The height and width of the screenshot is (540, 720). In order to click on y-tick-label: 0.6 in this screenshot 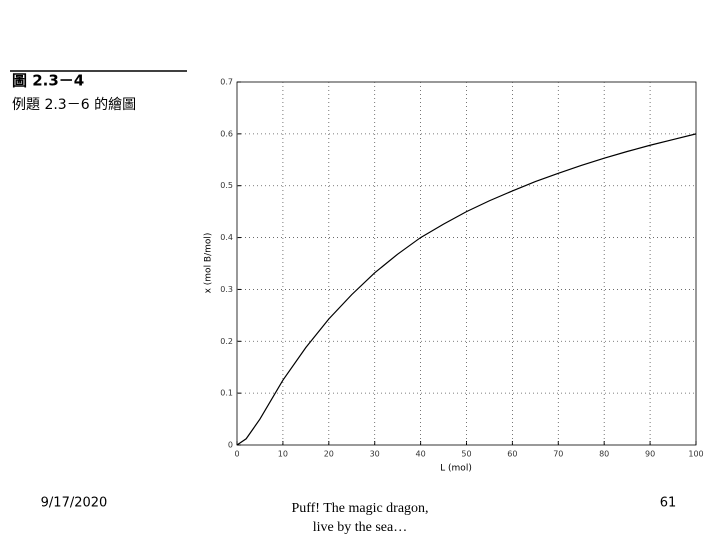, I will do `click(226, 133)`.